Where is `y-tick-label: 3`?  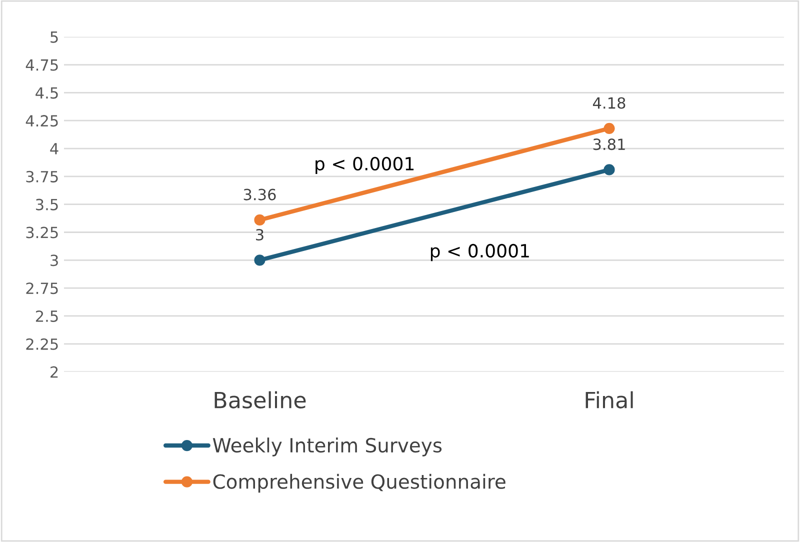 y-tick-label: 3 is located at coordinates (54, 260).